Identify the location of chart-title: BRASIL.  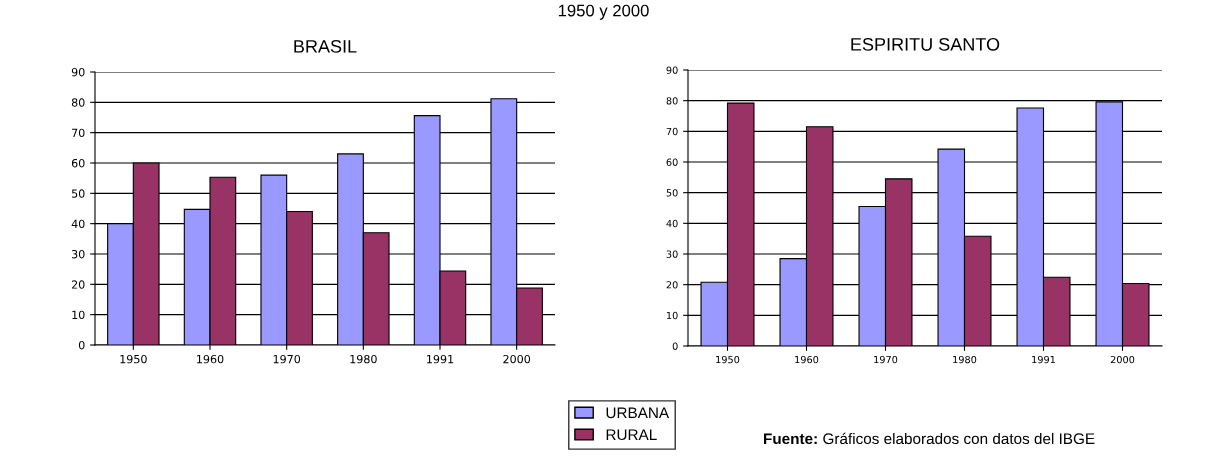
(325, 46).